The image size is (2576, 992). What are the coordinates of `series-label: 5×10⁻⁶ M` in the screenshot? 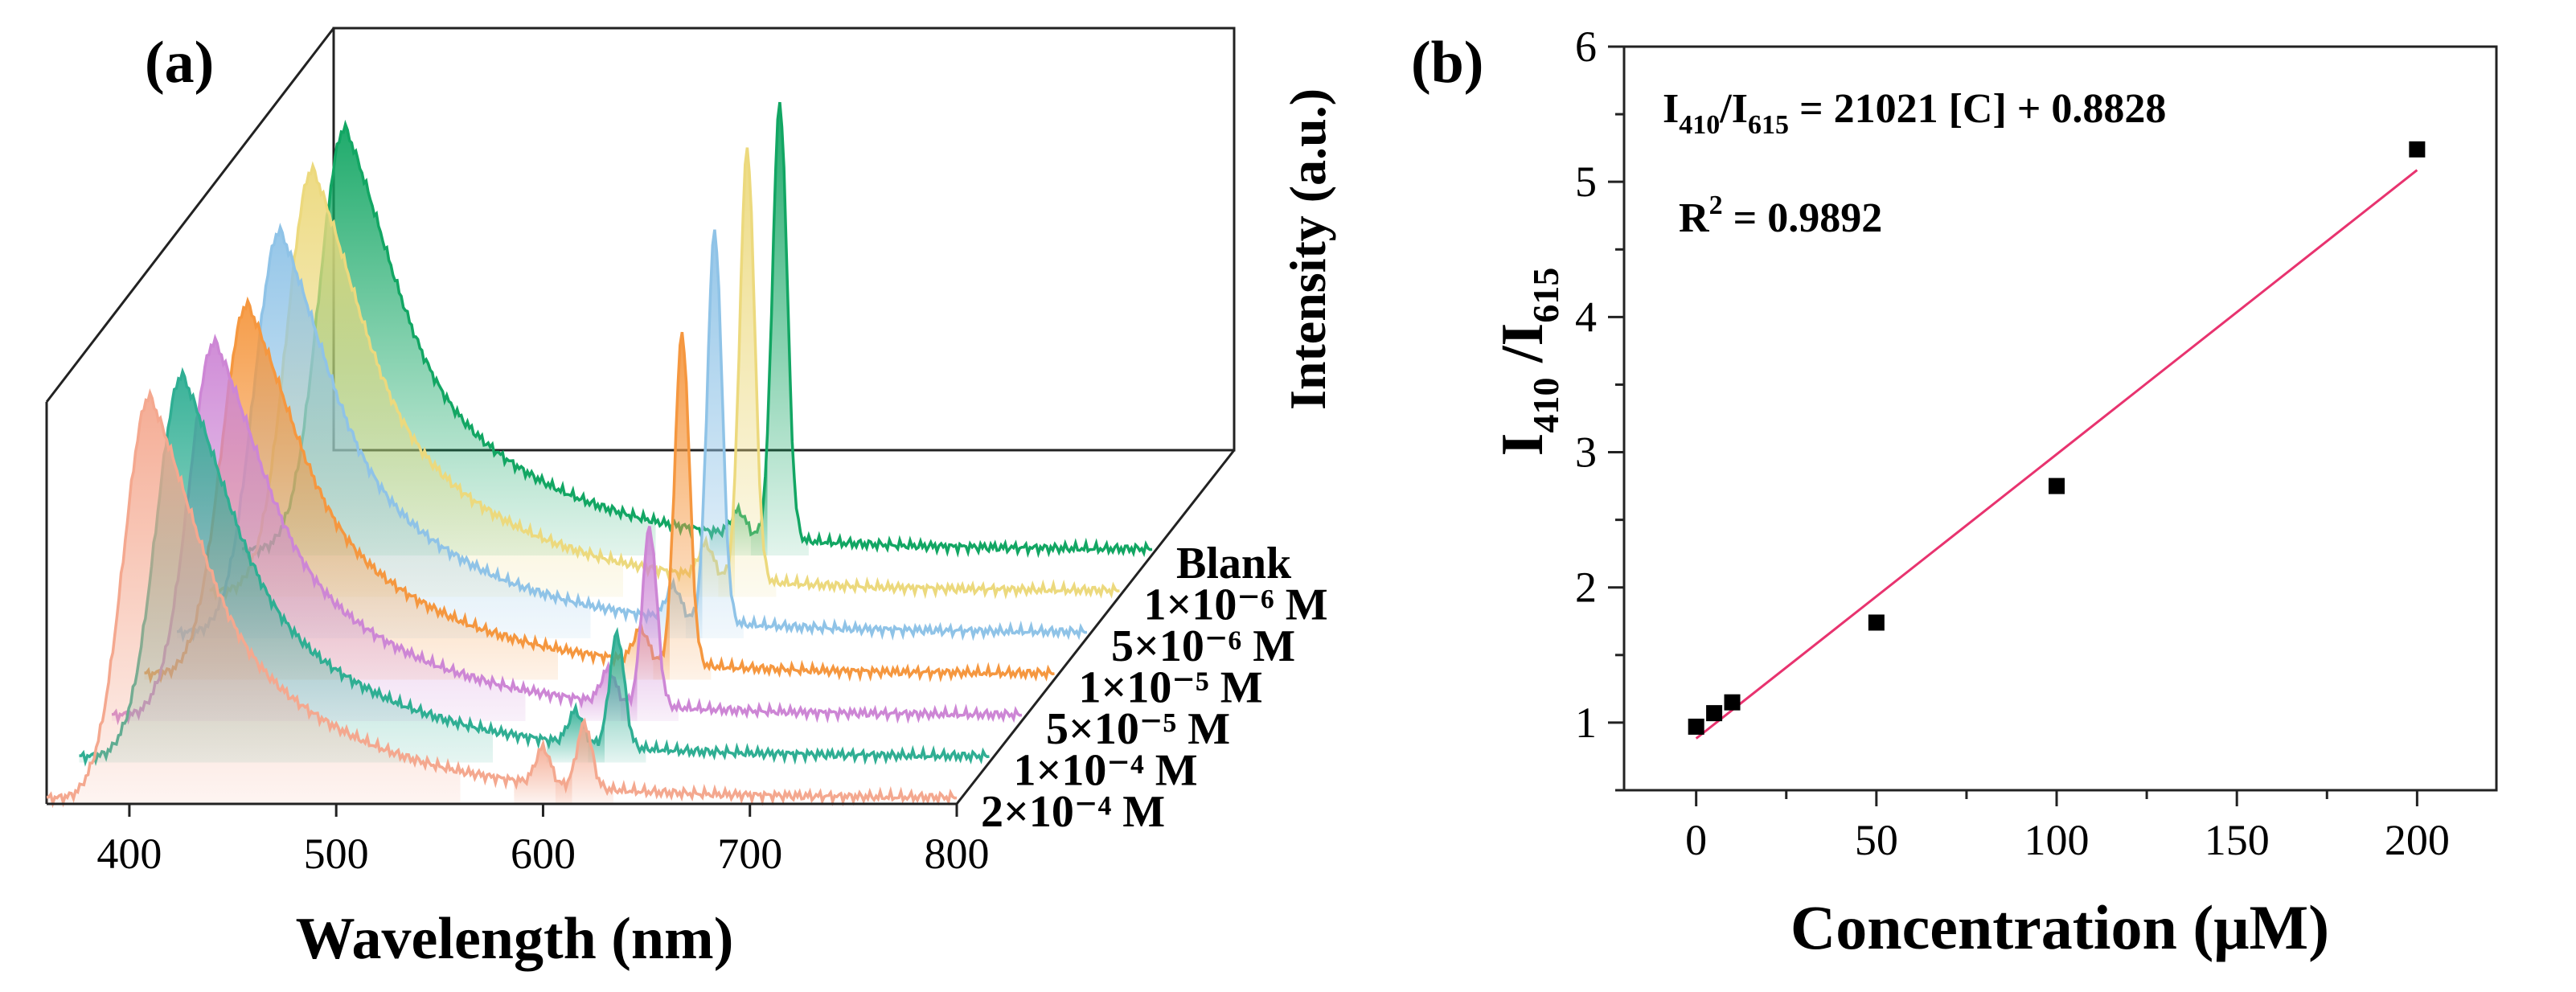 It's located at (1203, 646).